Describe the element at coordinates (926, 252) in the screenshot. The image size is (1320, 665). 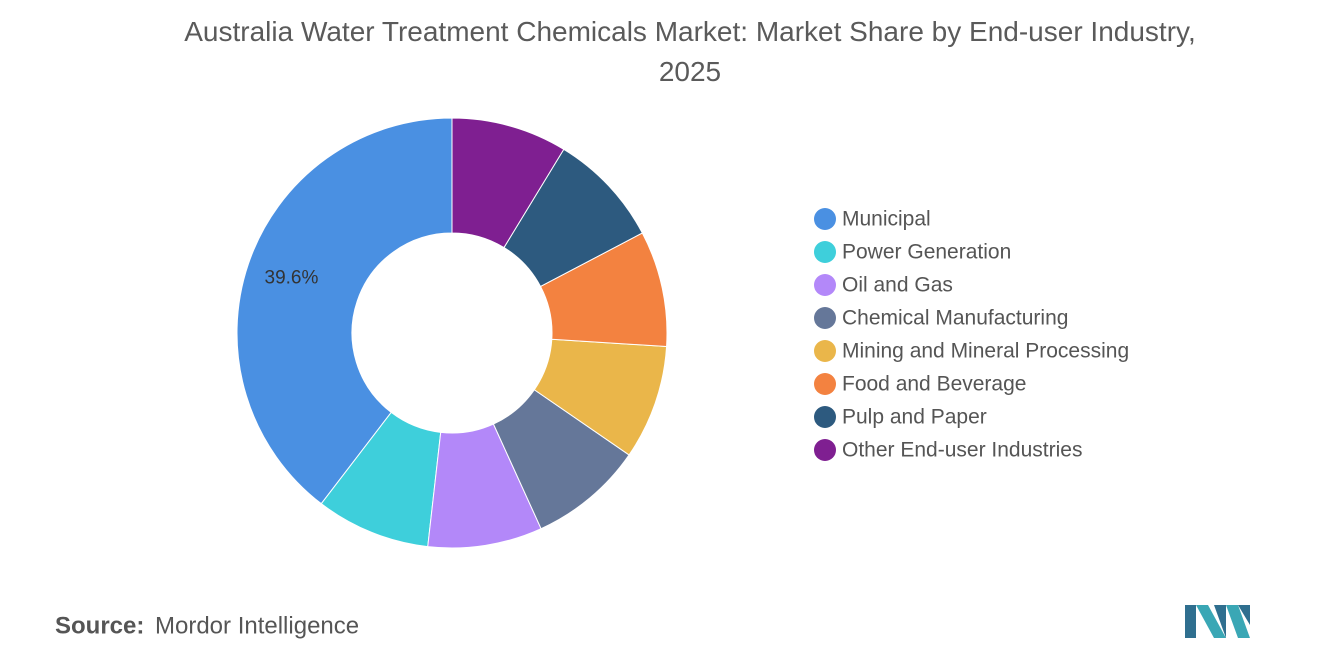
I see `legend-label: Power Generation` at that location.